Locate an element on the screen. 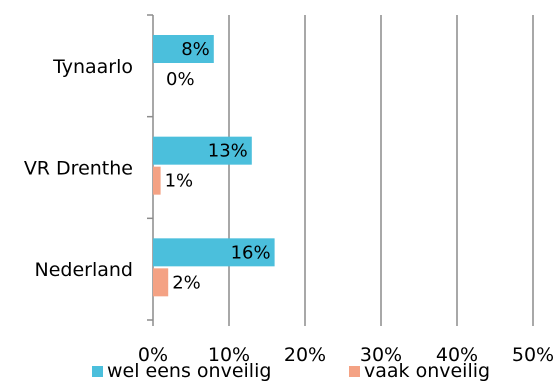 This screenshot has width=560, height=391. data-label-wel-eens-onveilig-0: 8% is located at coordinates (195, 49).